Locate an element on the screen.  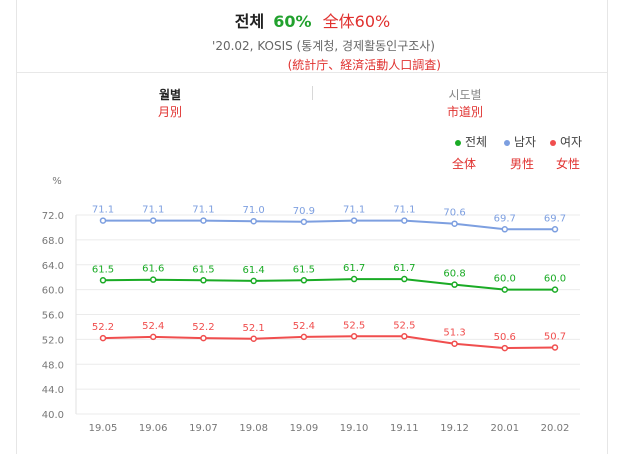
x-tick-label: 20.01 is located at coordinates (504, 428).